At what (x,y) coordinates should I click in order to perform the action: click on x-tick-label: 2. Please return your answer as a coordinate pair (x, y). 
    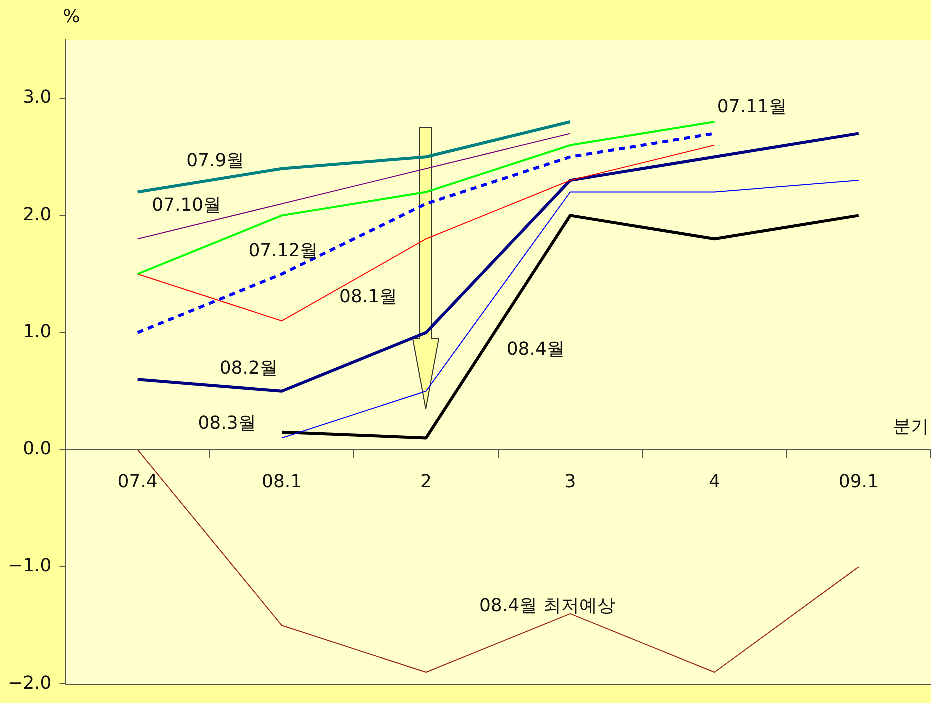
    Looking at the image, I should click on (426, 481).